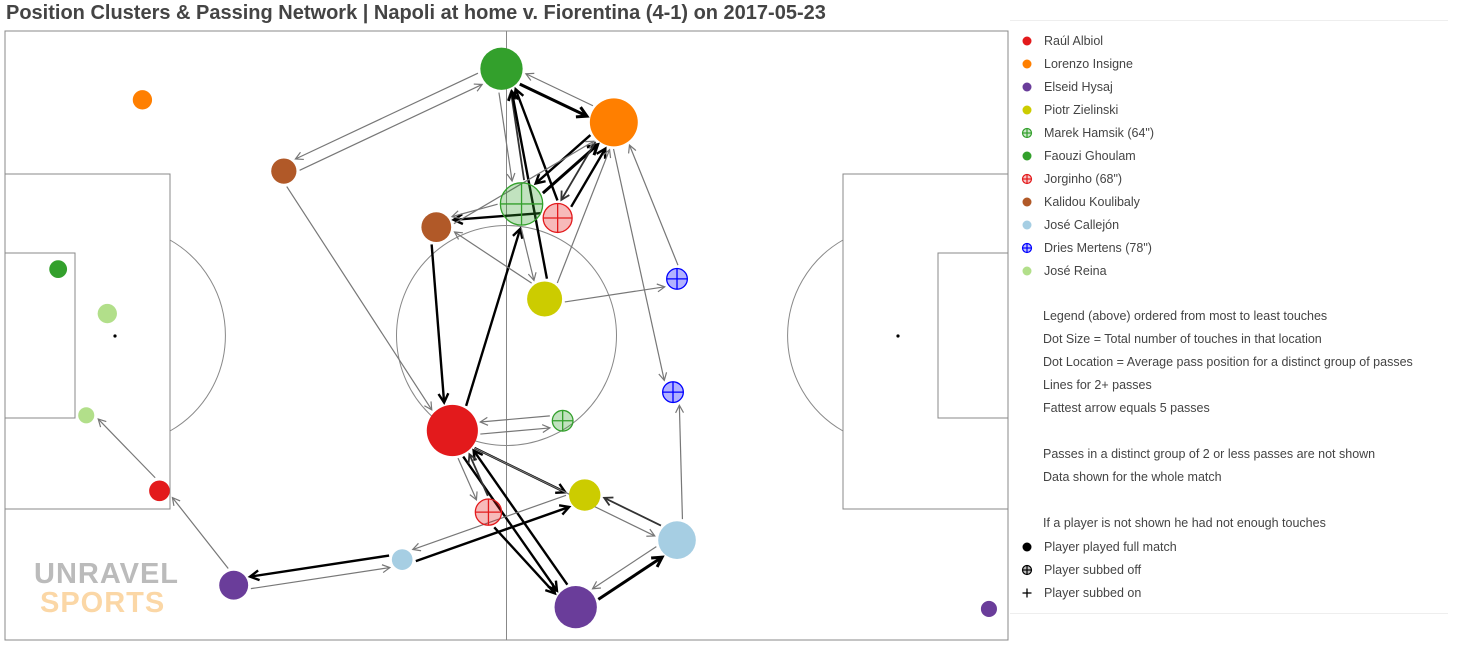 The height and width of the screenshot is (648, 1470). I want to click on player-cluster-callejon1, so click(677, 540).